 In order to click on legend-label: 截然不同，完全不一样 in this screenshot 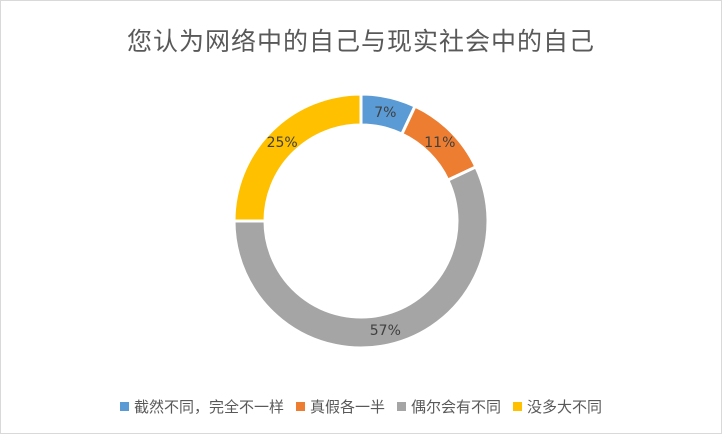, I will do `click(208, 407)`.